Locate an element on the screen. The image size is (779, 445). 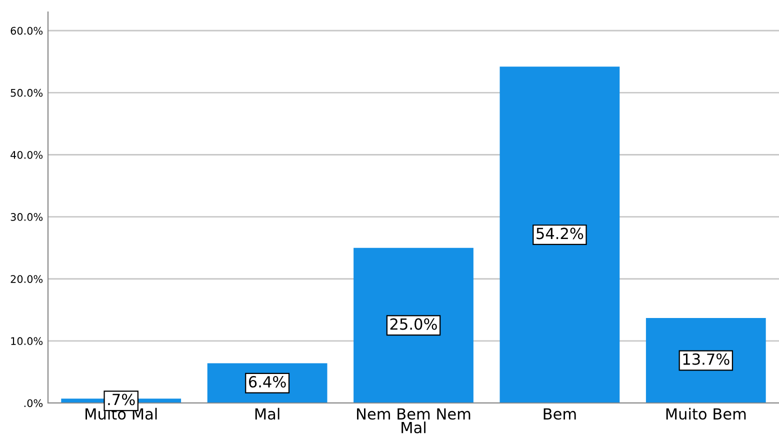
x-tick-label: Mal is located at coordinates (267, 414).